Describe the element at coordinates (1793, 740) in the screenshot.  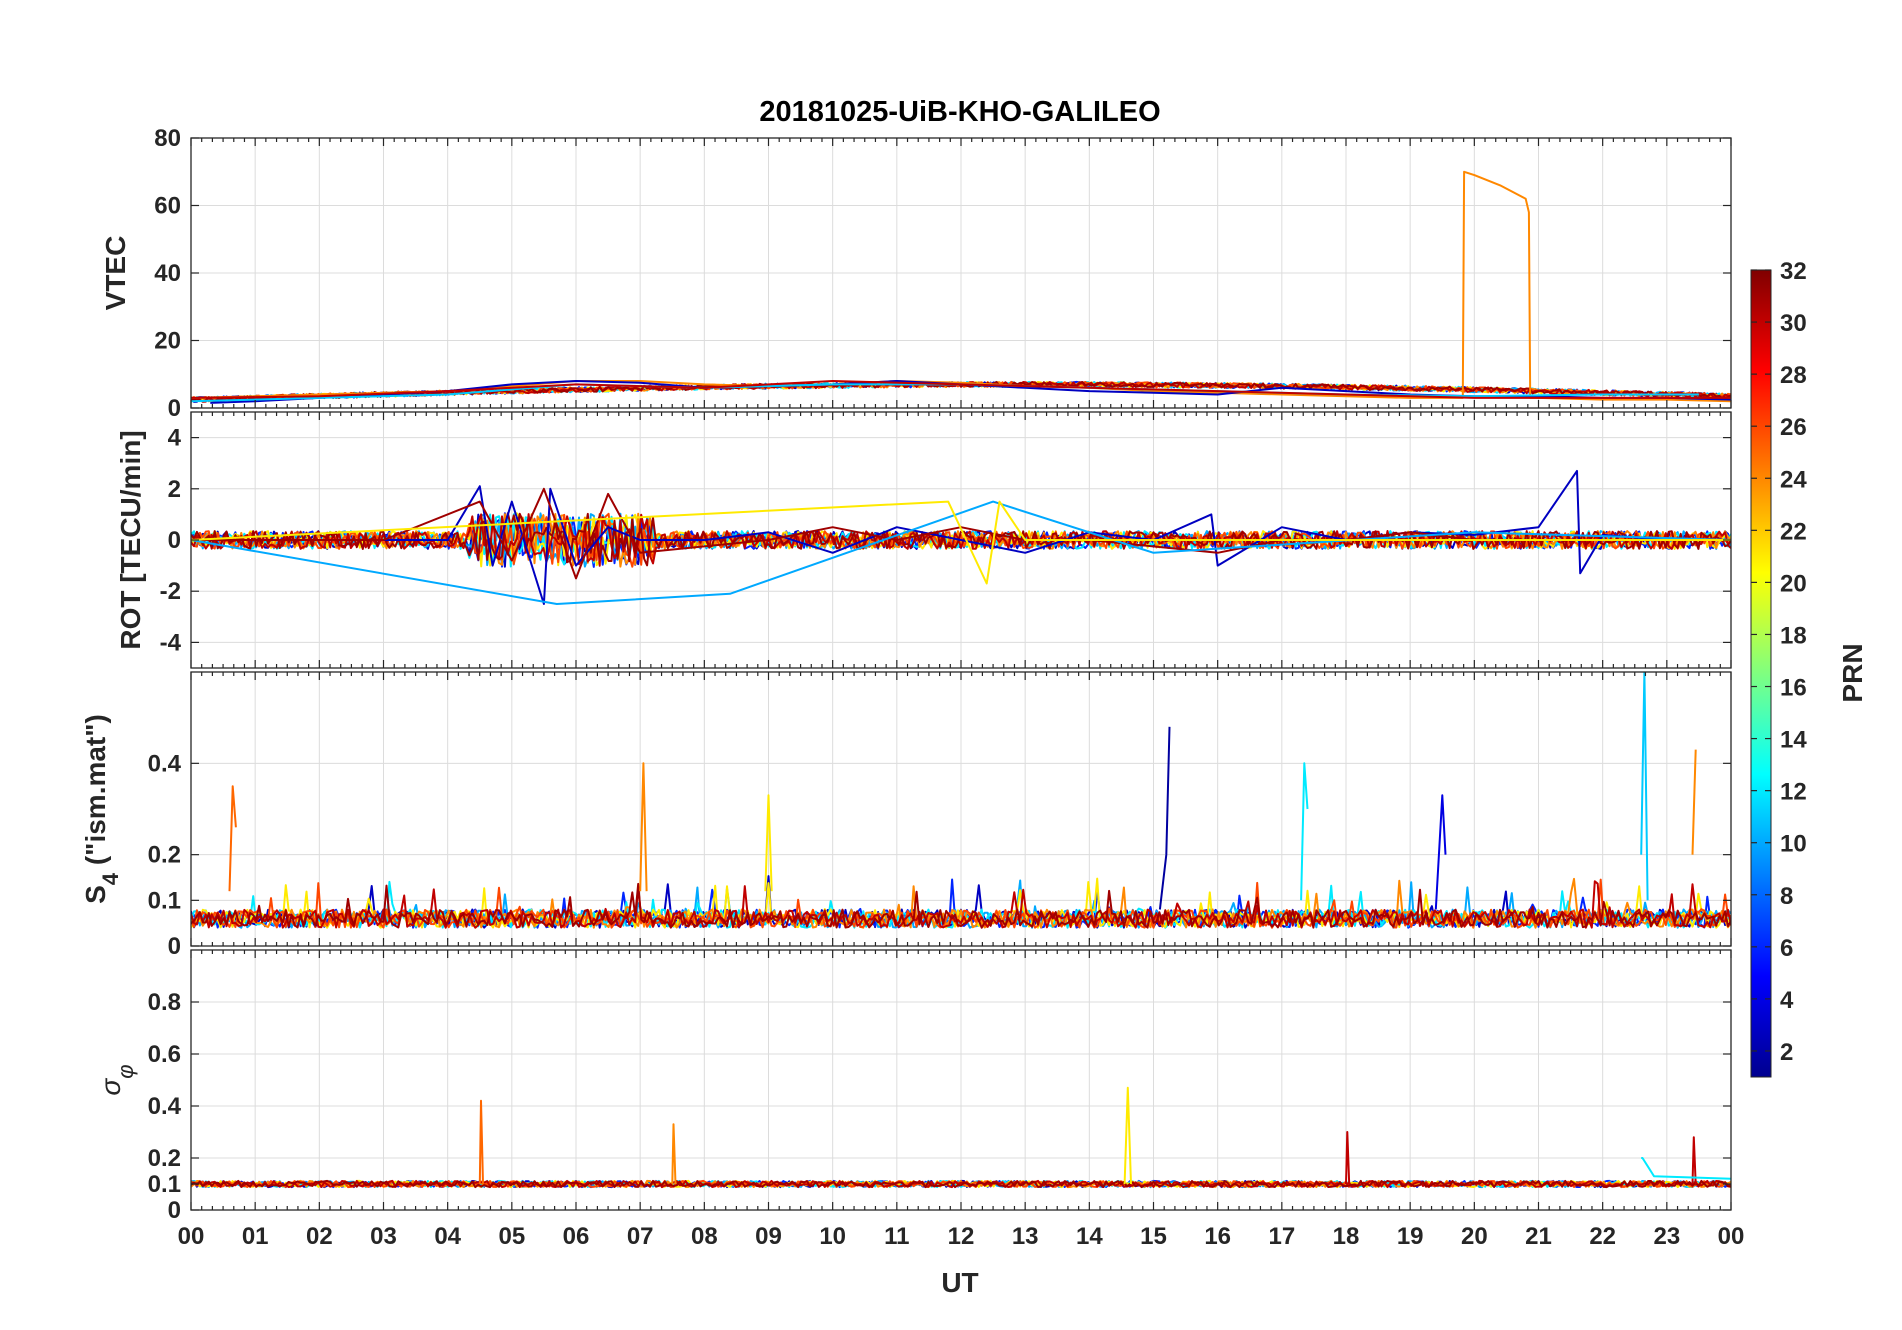
I see `colorbar-tick-label: 14` at that location.